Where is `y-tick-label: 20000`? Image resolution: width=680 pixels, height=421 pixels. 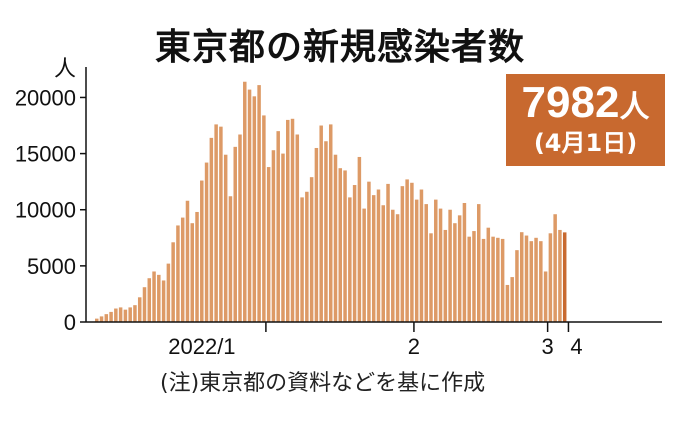
y-tick-label: 20000 is located at coordinates (45, 97).